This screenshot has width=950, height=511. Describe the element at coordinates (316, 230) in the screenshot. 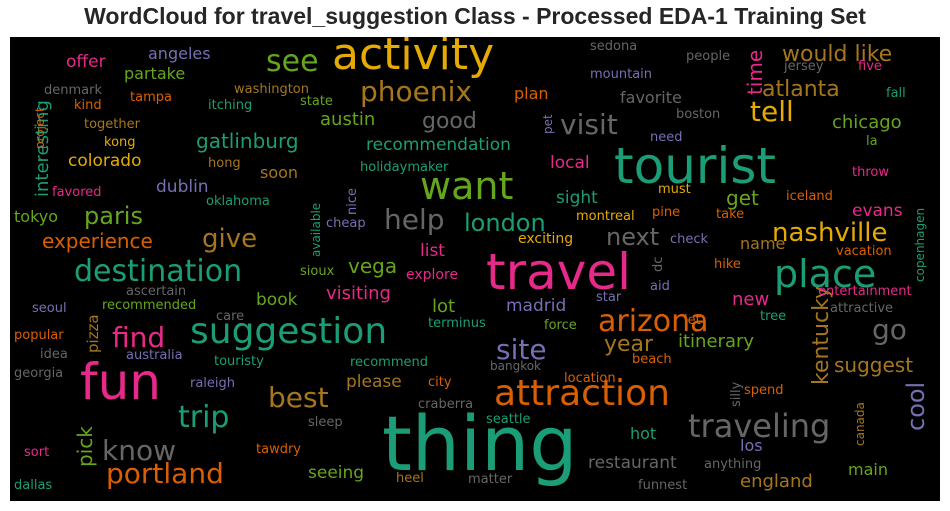

I see `word-available: available` at that location.